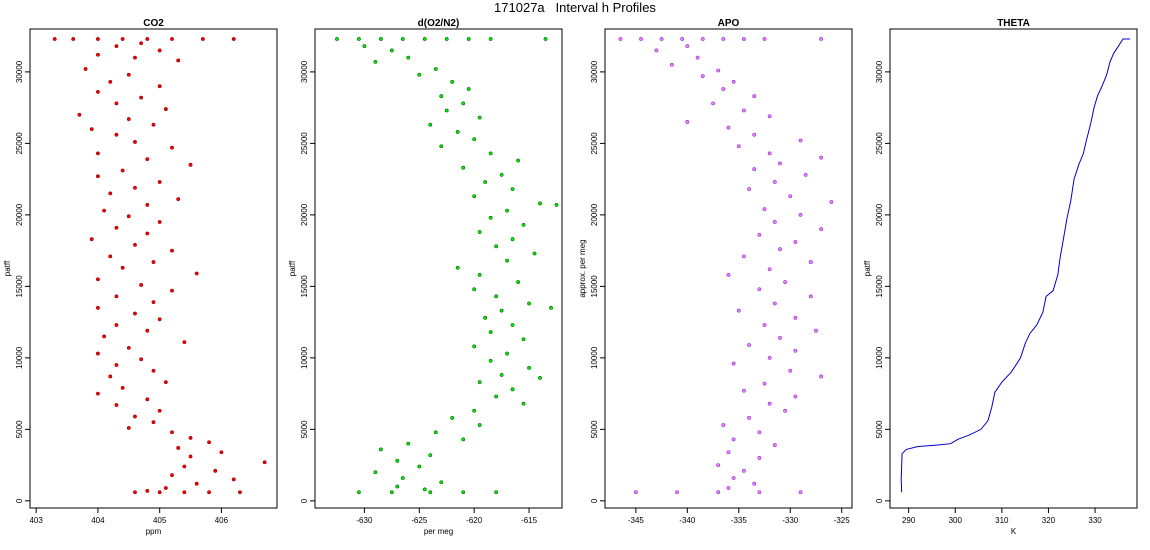 This screenshot has height=550, width=1150. Describe the element at coordinates (594, 357) in the screenshot. I see `y-tick-label: 10000` at that location.